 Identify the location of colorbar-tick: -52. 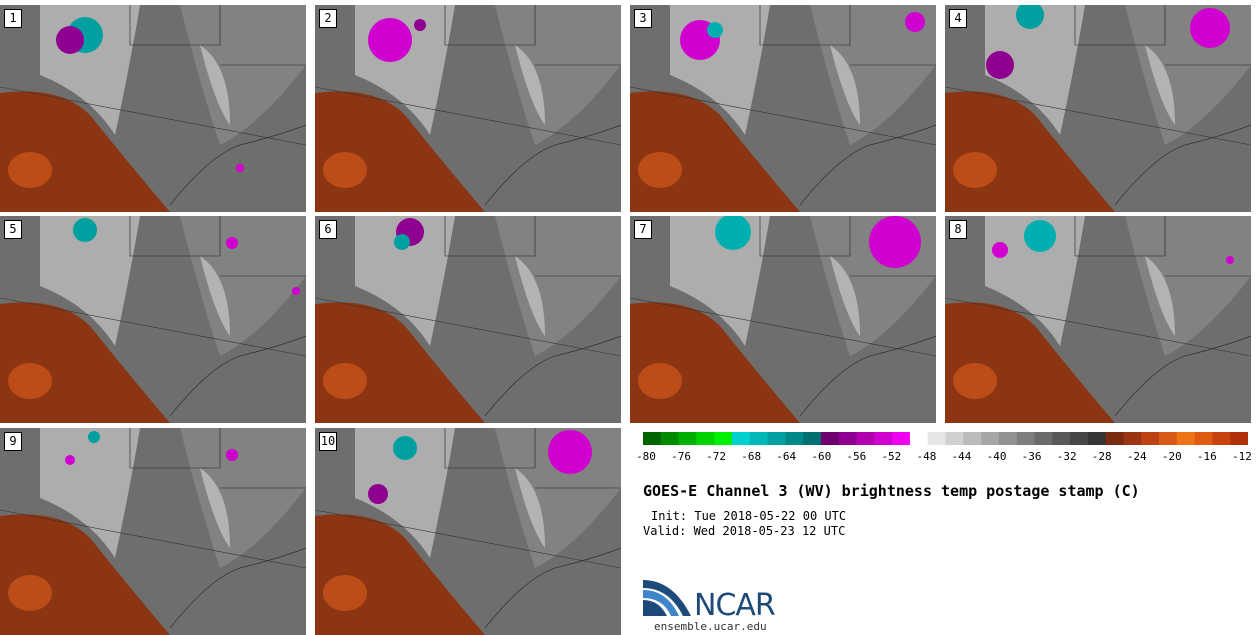
(891, 456).